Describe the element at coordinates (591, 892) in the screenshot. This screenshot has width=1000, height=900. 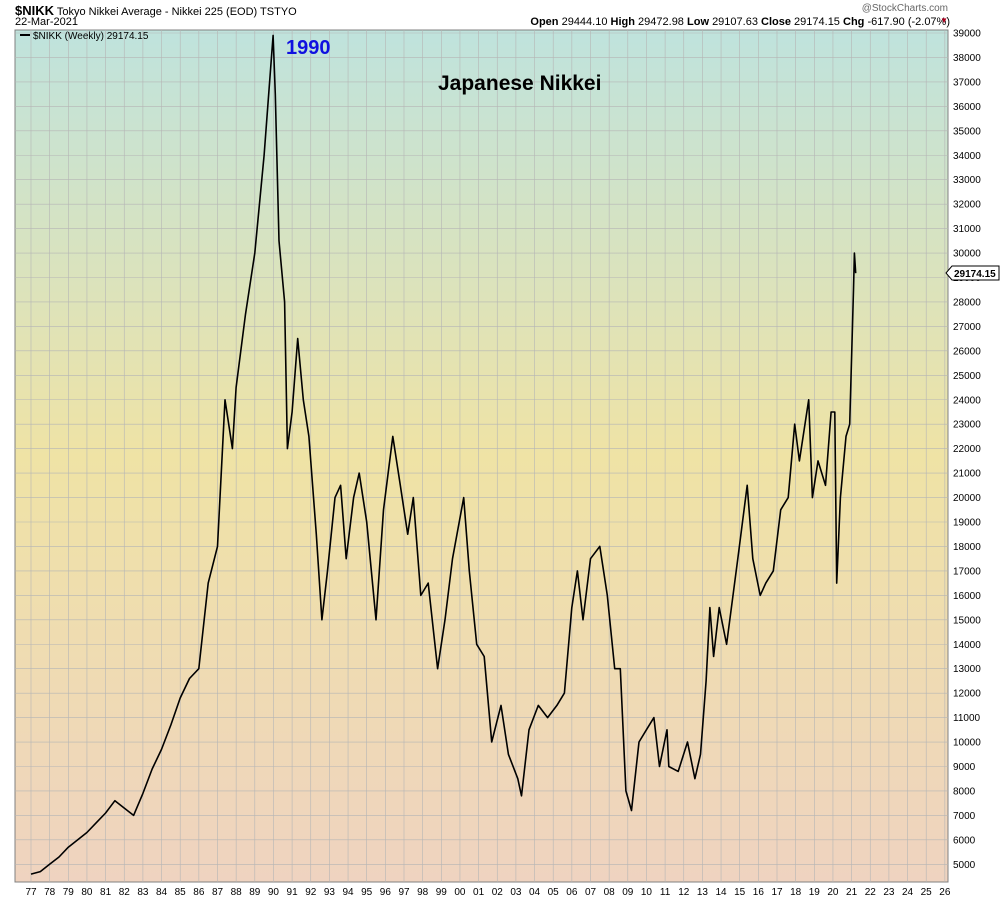
I see `x-tick-label: 07` at that location.